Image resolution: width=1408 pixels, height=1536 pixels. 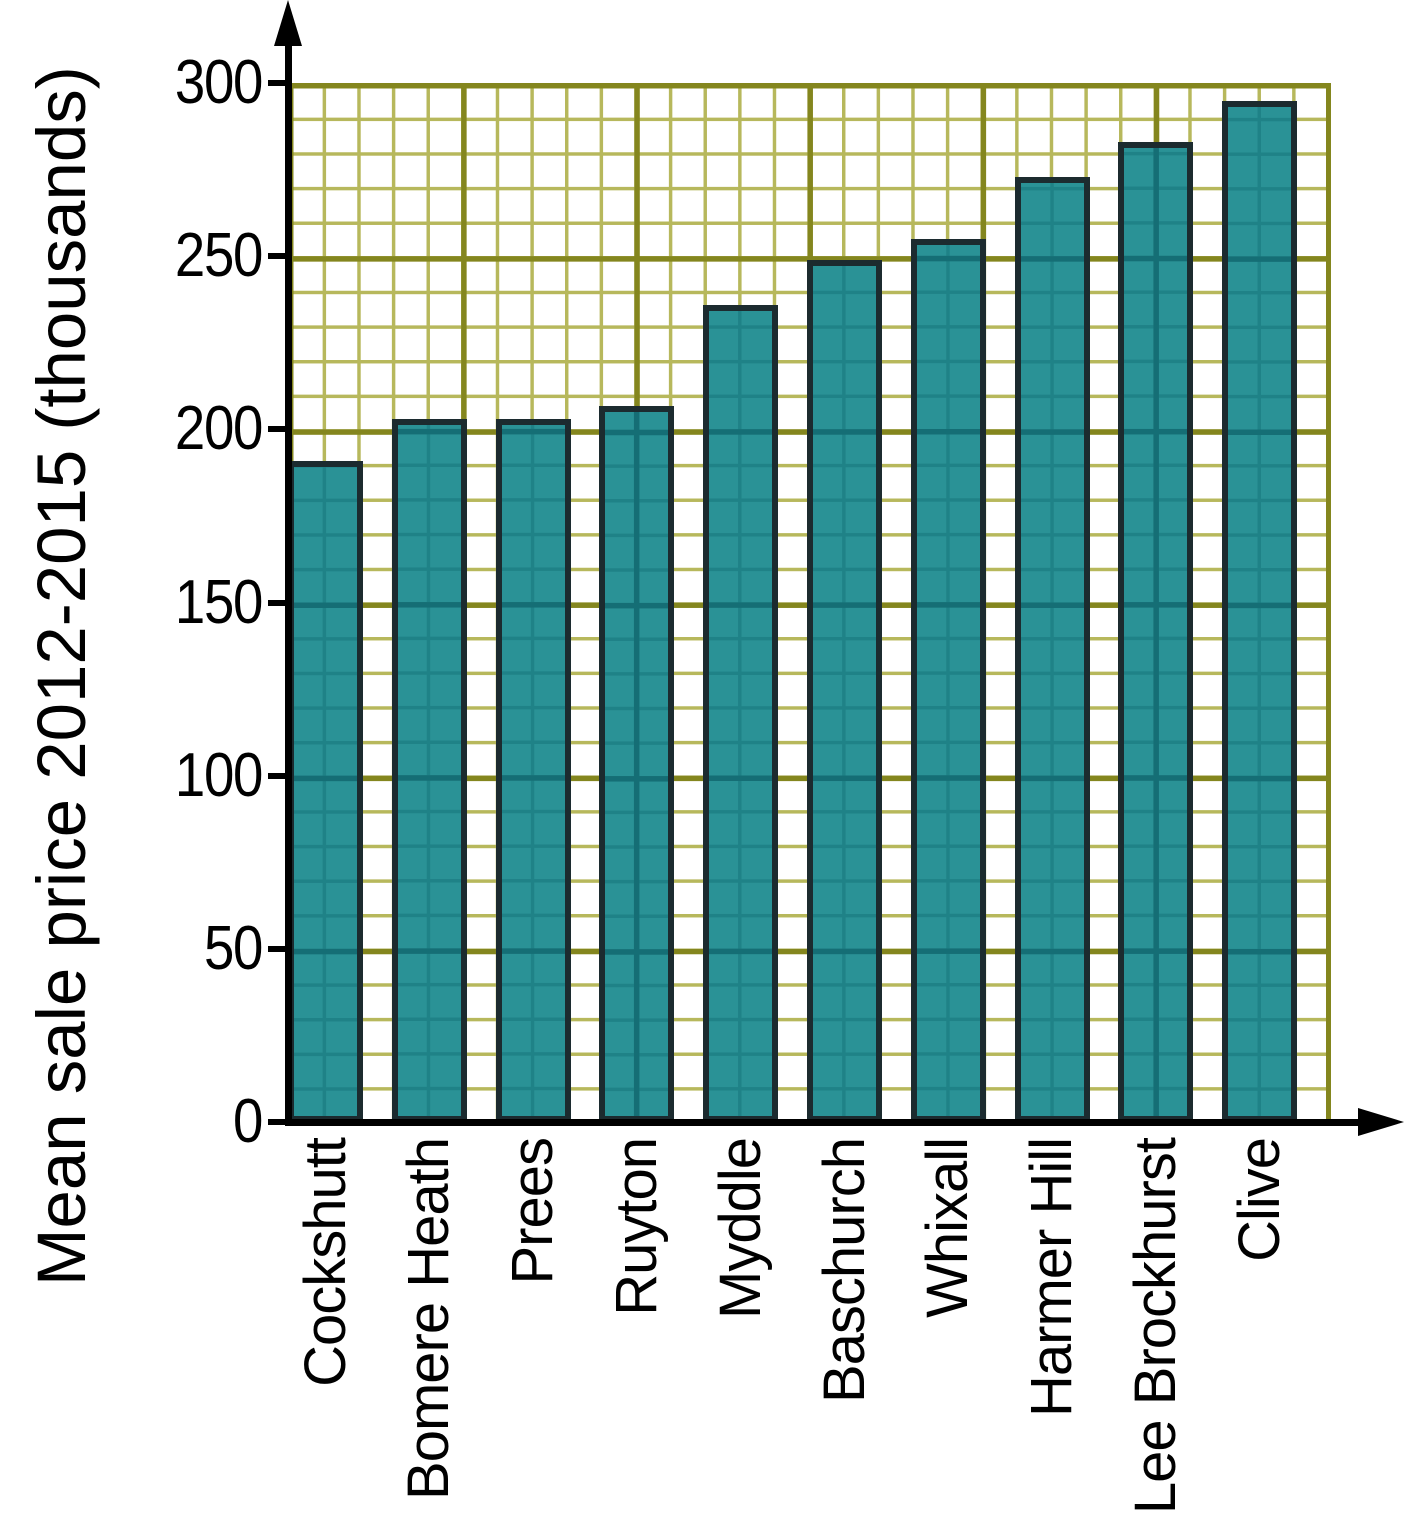 What do you see at coordinates (1052, 649) in the screenshot?
I see `bar-harmer-hill` at bounding box center [1052, 649].